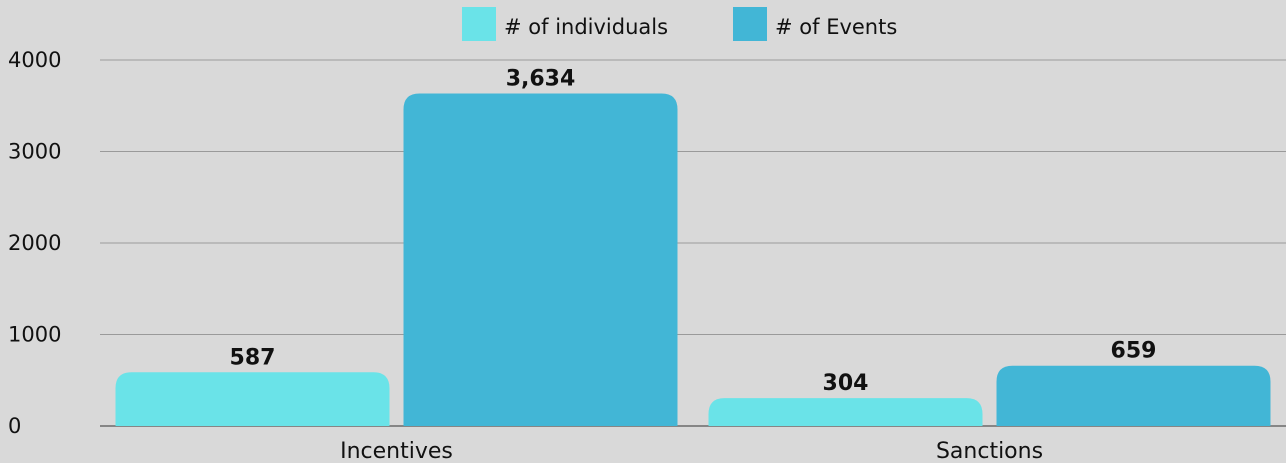 The image size is (1286, 463). I want to click on bar-sanctions-individuals, so click(845, 412).